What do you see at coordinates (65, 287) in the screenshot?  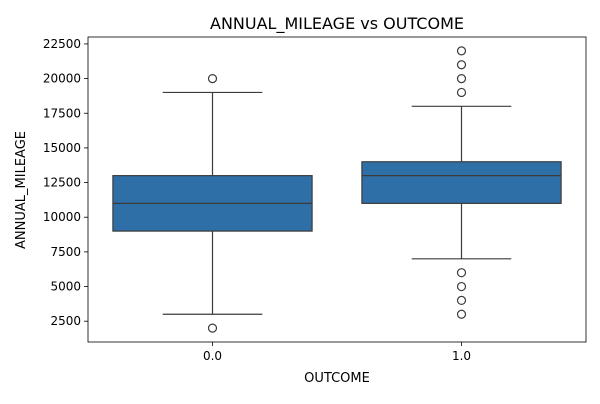 I see `y-tick-label: 5000` at bounding box center [65, 287].